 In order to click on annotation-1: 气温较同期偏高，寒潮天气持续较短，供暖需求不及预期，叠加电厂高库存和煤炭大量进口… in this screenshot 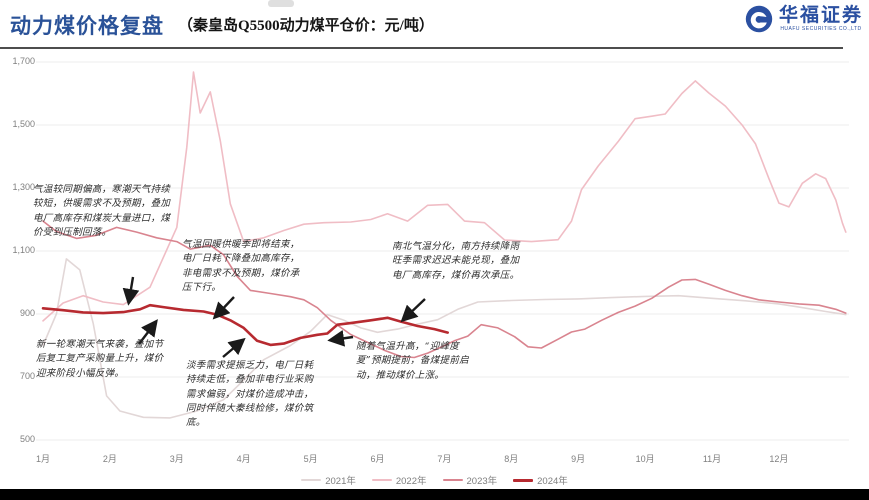, I will do `click(102, 211)`.